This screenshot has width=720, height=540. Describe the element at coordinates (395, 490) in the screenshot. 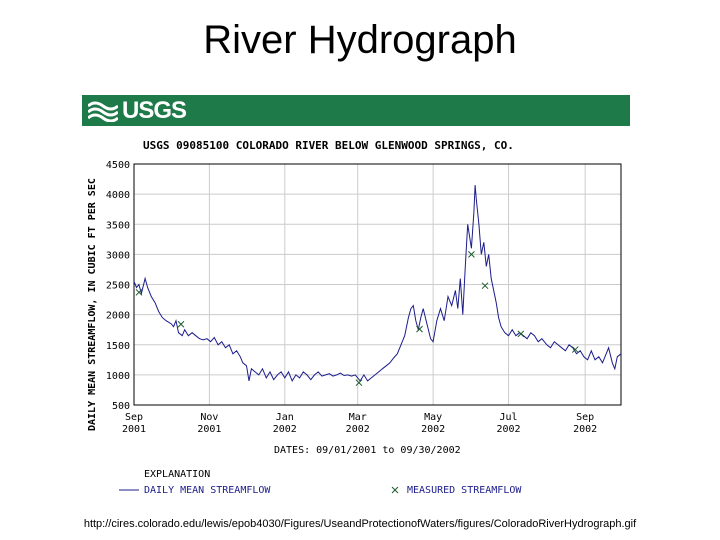

I see `legend-marker-swatch` at that location.